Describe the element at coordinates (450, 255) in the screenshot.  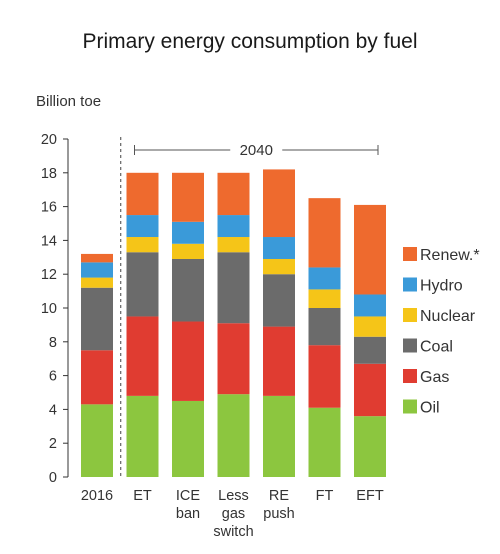
I see `legend-label: Renew.*` at that location.